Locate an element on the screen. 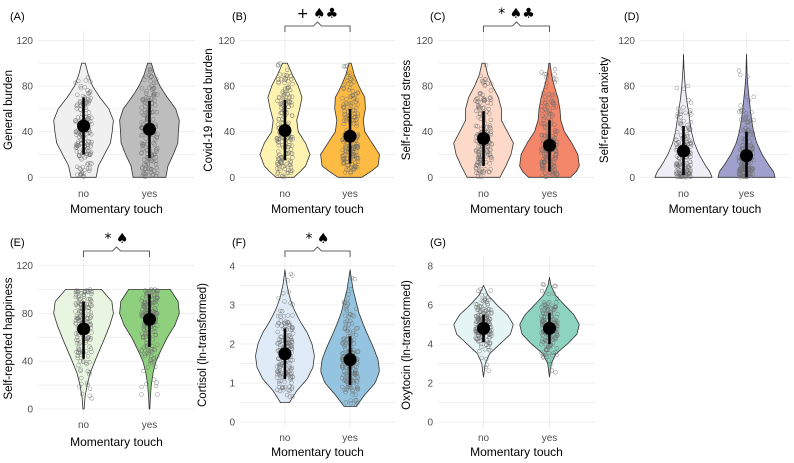 The height and width of the screenshot is (463, 794). panel-label: (F) is located at coordinates (239, 243).